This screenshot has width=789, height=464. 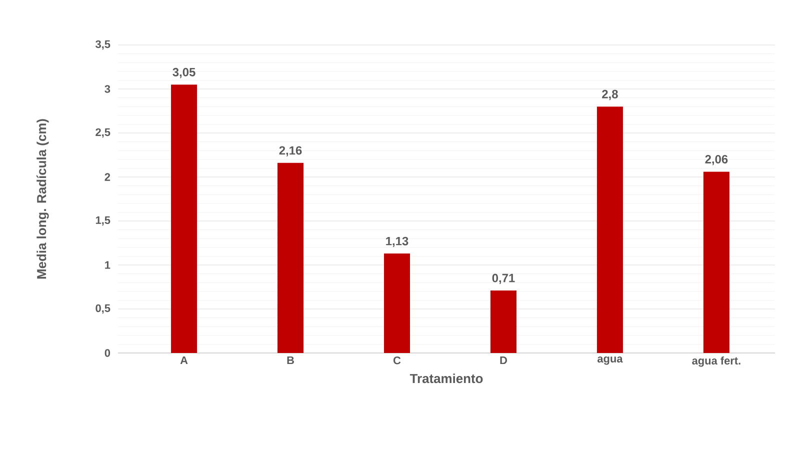 What do you see at coordinates (610, 360) in the screenshot?
I see `x-tick-label: agua` at bounding box center [610, 360].